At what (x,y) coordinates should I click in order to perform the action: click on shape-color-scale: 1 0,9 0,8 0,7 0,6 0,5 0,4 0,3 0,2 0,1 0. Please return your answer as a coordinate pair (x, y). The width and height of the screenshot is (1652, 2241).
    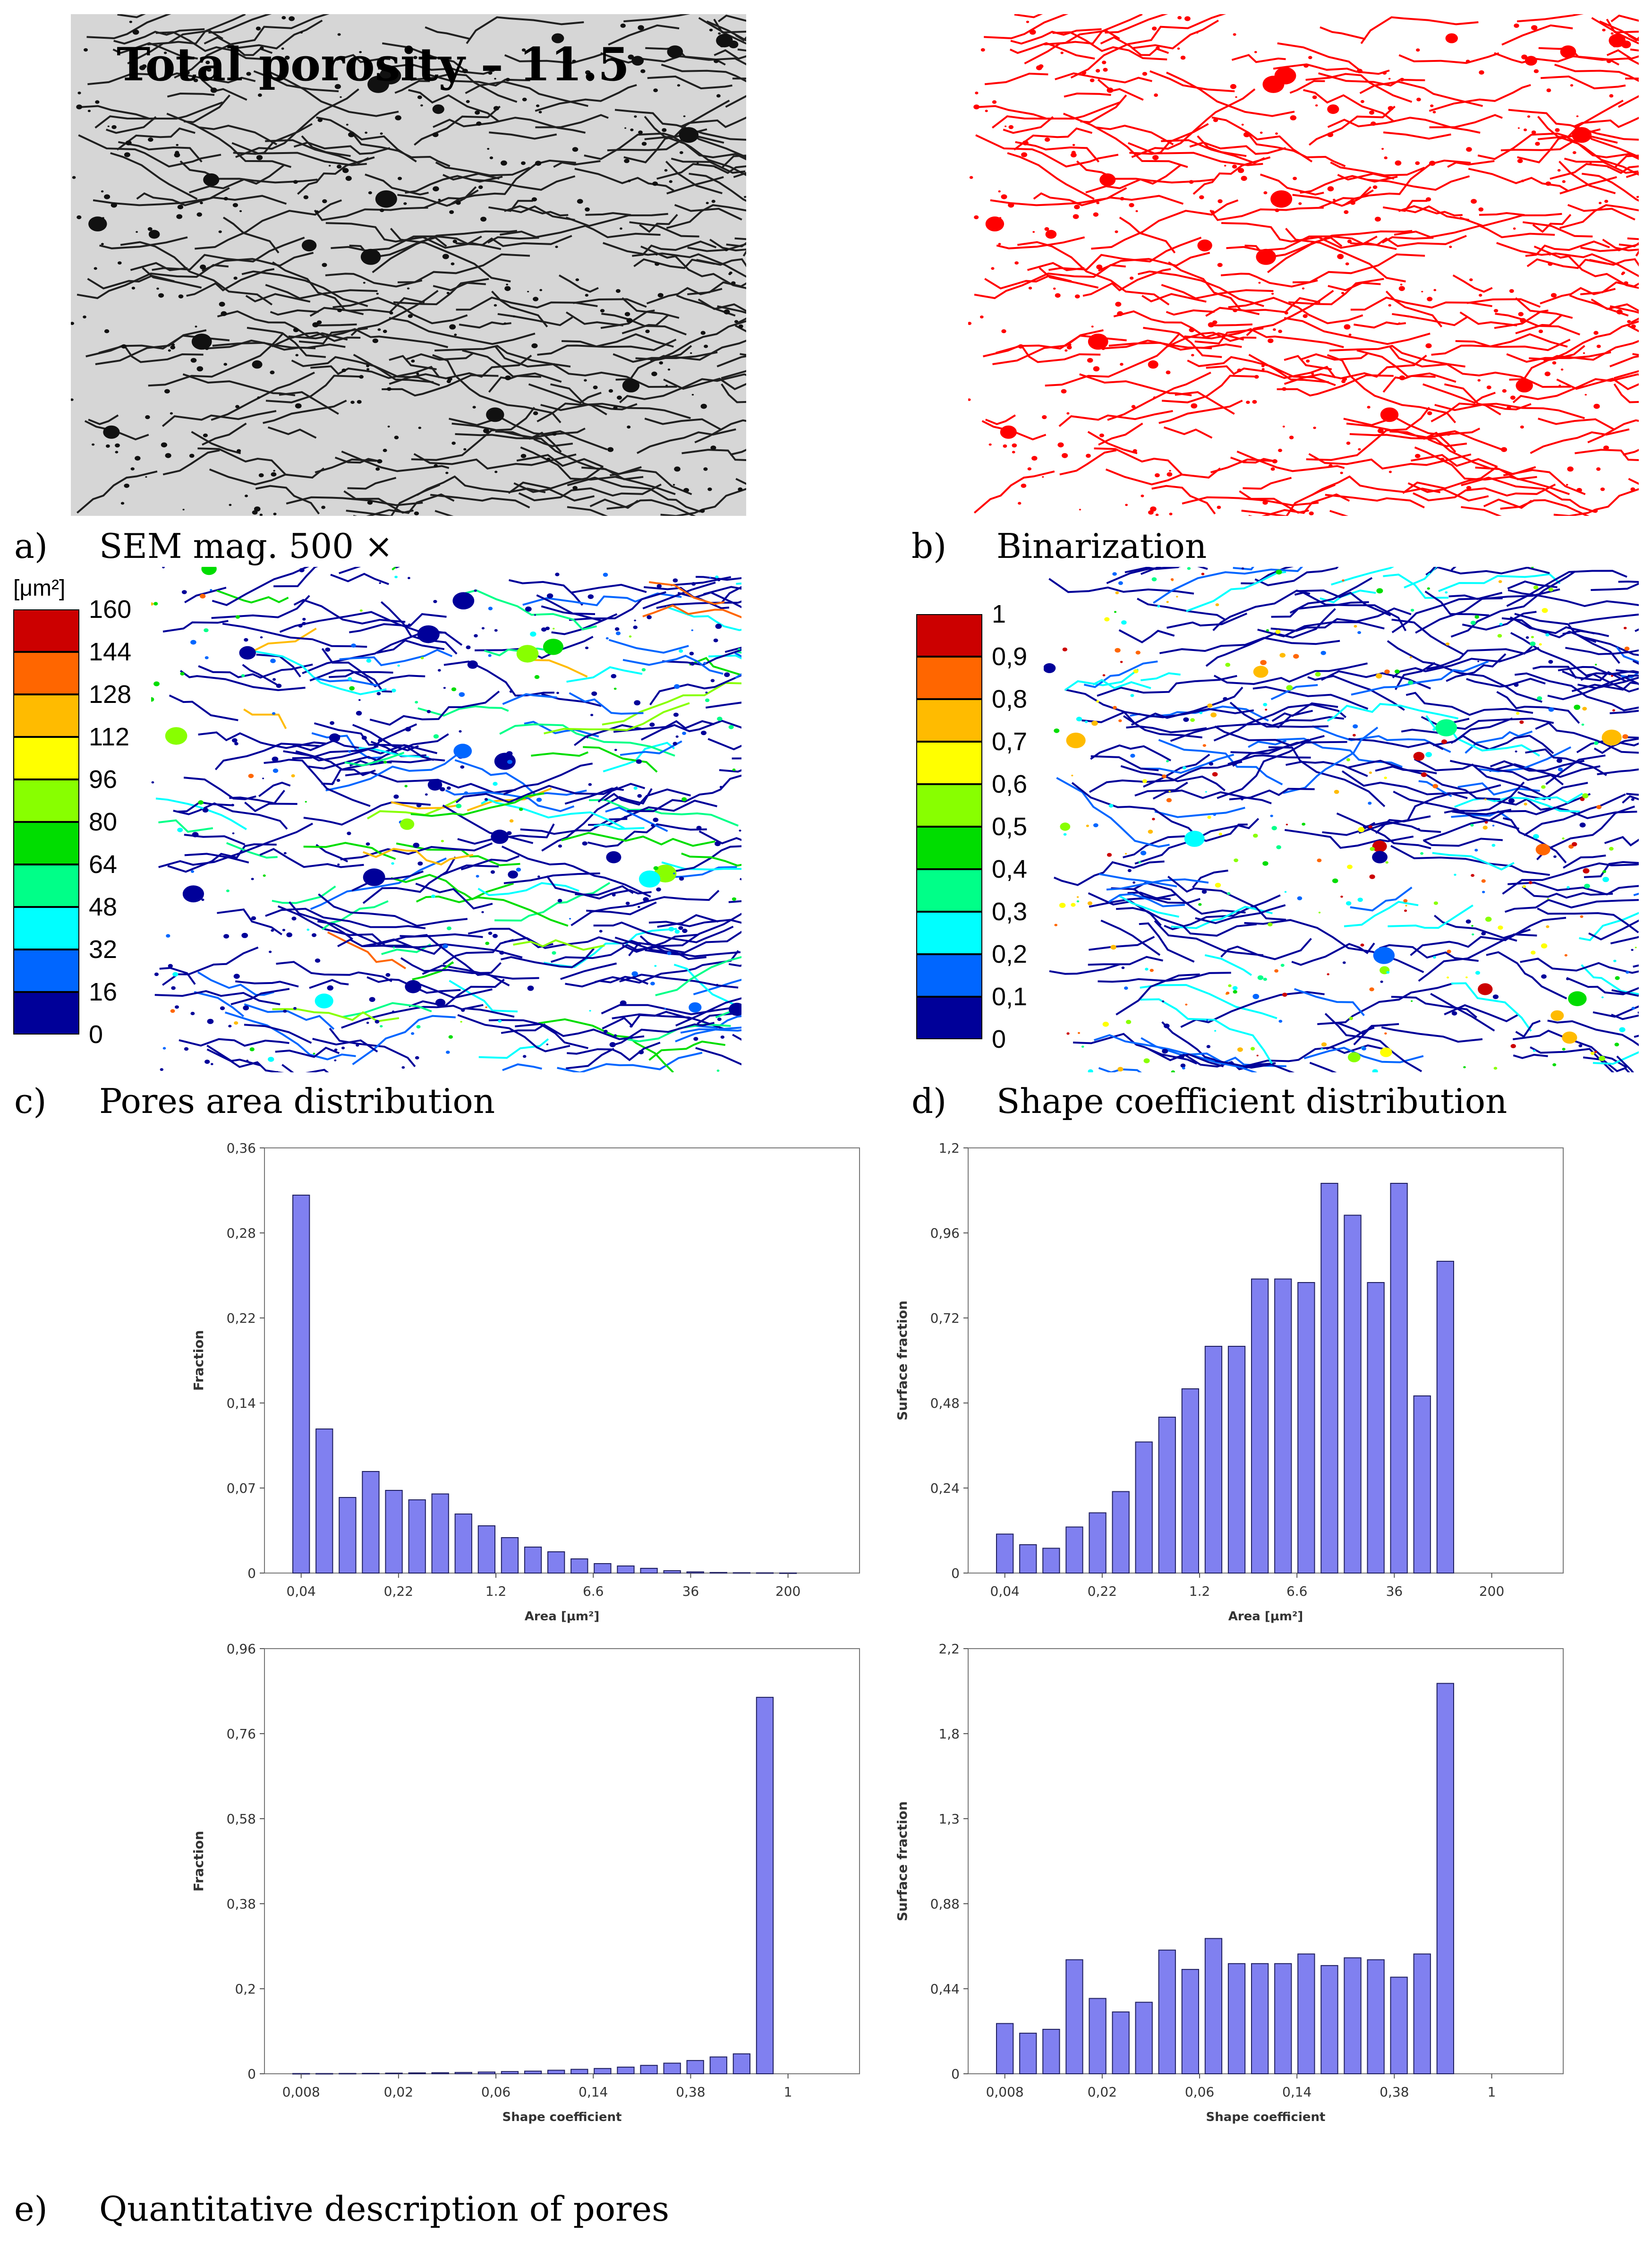
    Looking at the image, I should click on (972, 826).